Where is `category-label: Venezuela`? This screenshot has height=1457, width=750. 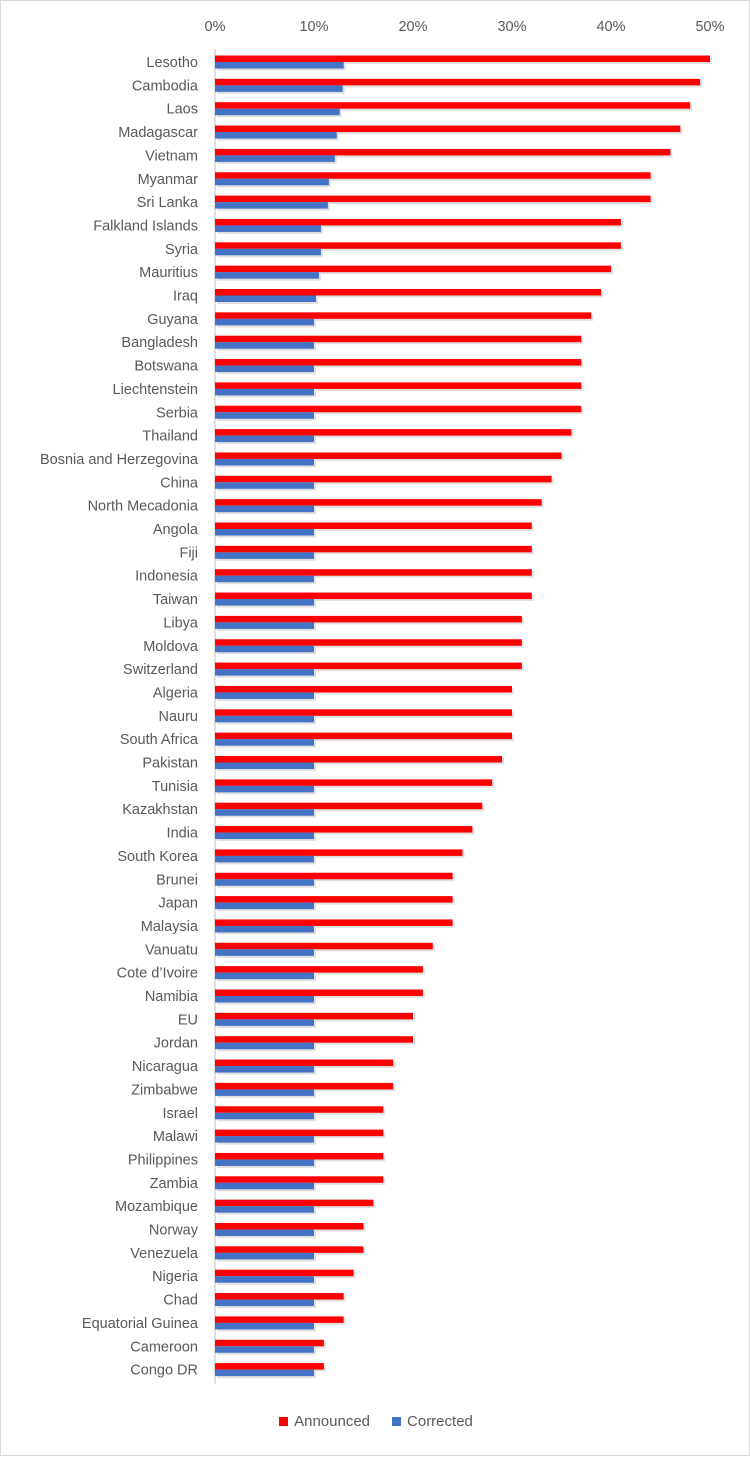
category-label: Venezuela is located at coordinates (164, 1254).